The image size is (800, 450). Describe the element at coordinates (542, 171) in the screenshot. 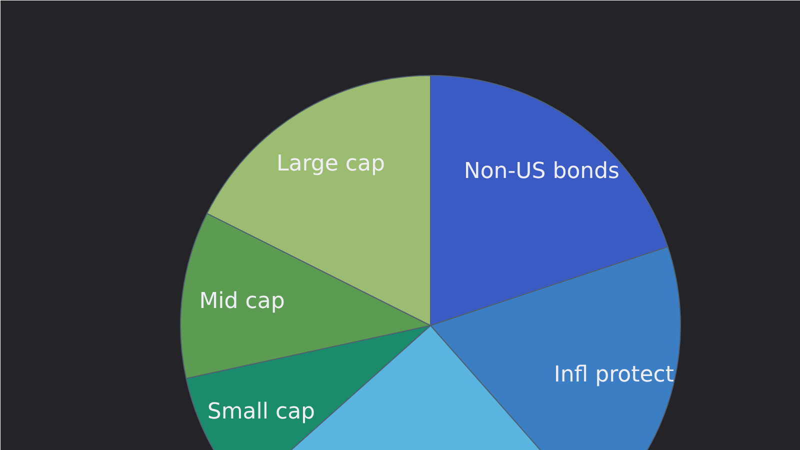

I see `slice-label: Non-US bonds` at that location.